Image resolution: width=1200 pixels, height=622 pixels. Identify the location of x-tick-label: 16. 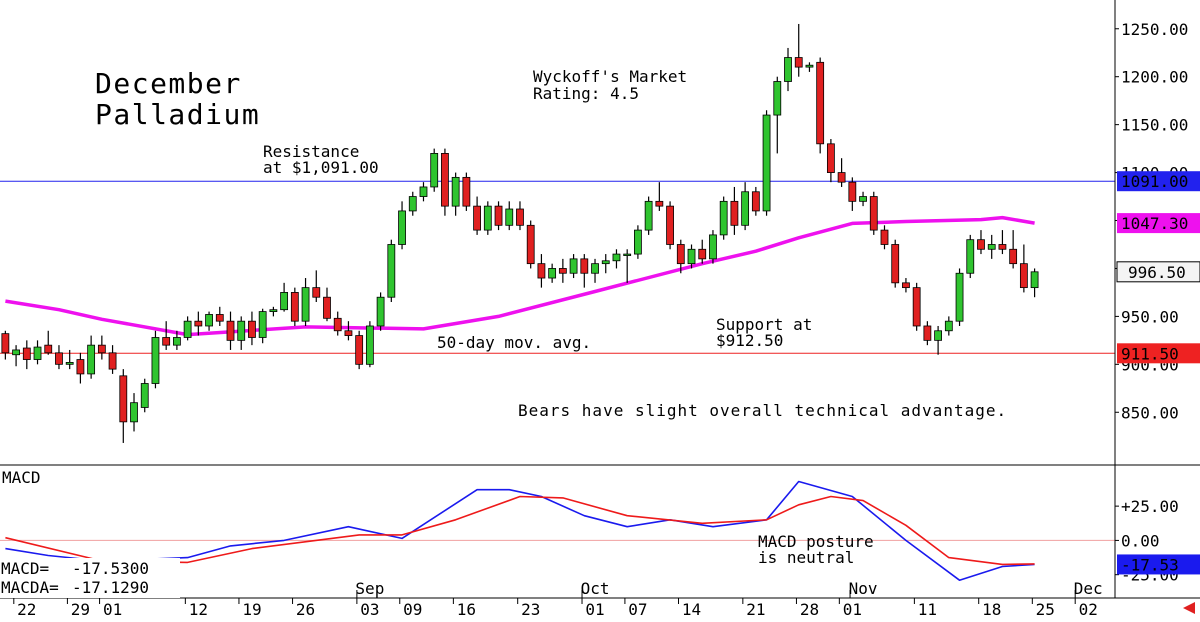
(466, 609).